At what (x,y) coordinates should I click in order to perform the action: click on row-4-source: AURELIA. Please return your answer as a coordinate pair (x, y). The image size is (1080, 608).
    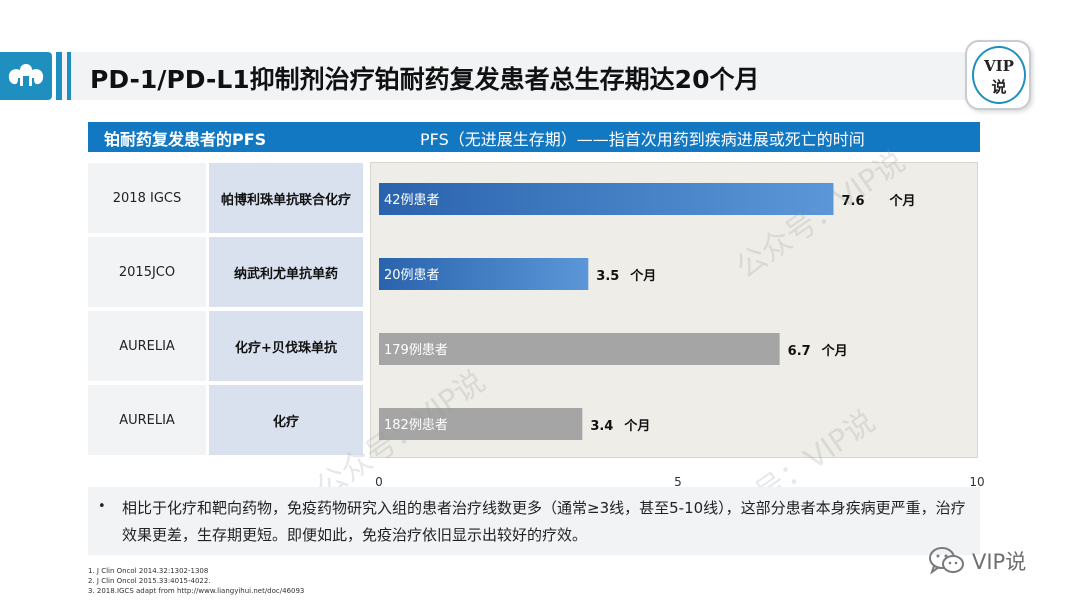
    Looking at the image, I should click on (147, 420).